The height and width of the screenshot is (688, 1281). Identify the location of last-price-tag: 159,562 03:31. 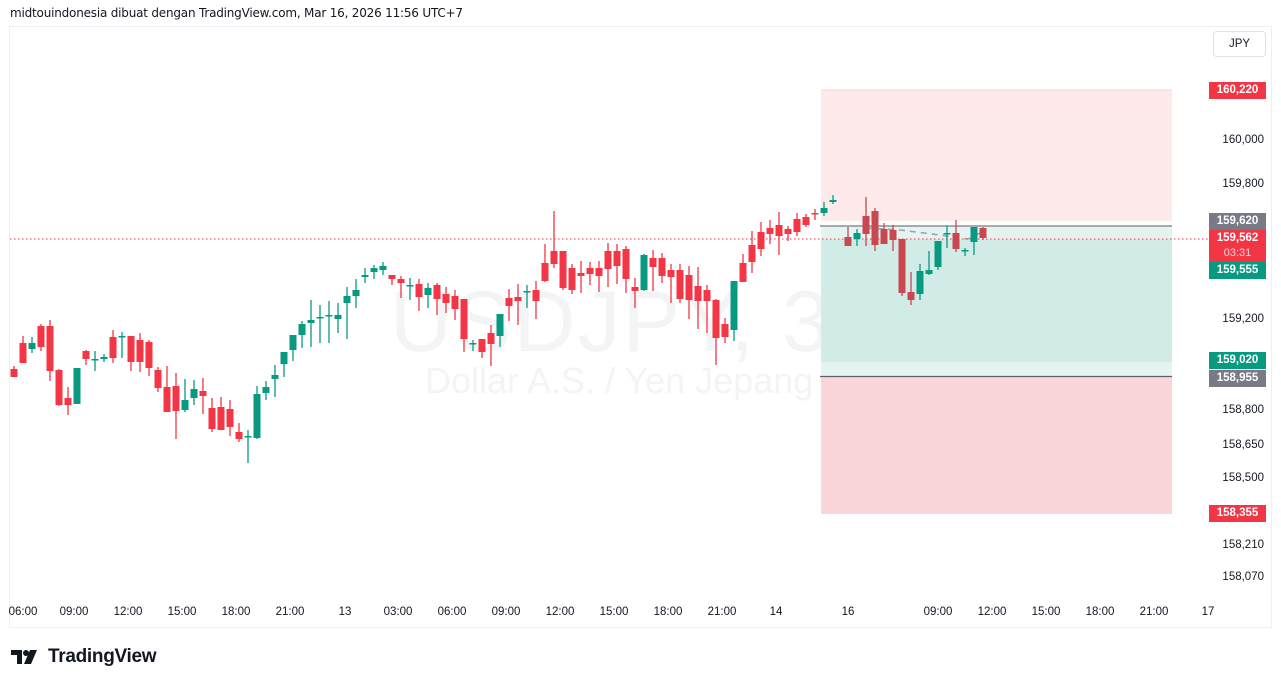
(1237, 246).